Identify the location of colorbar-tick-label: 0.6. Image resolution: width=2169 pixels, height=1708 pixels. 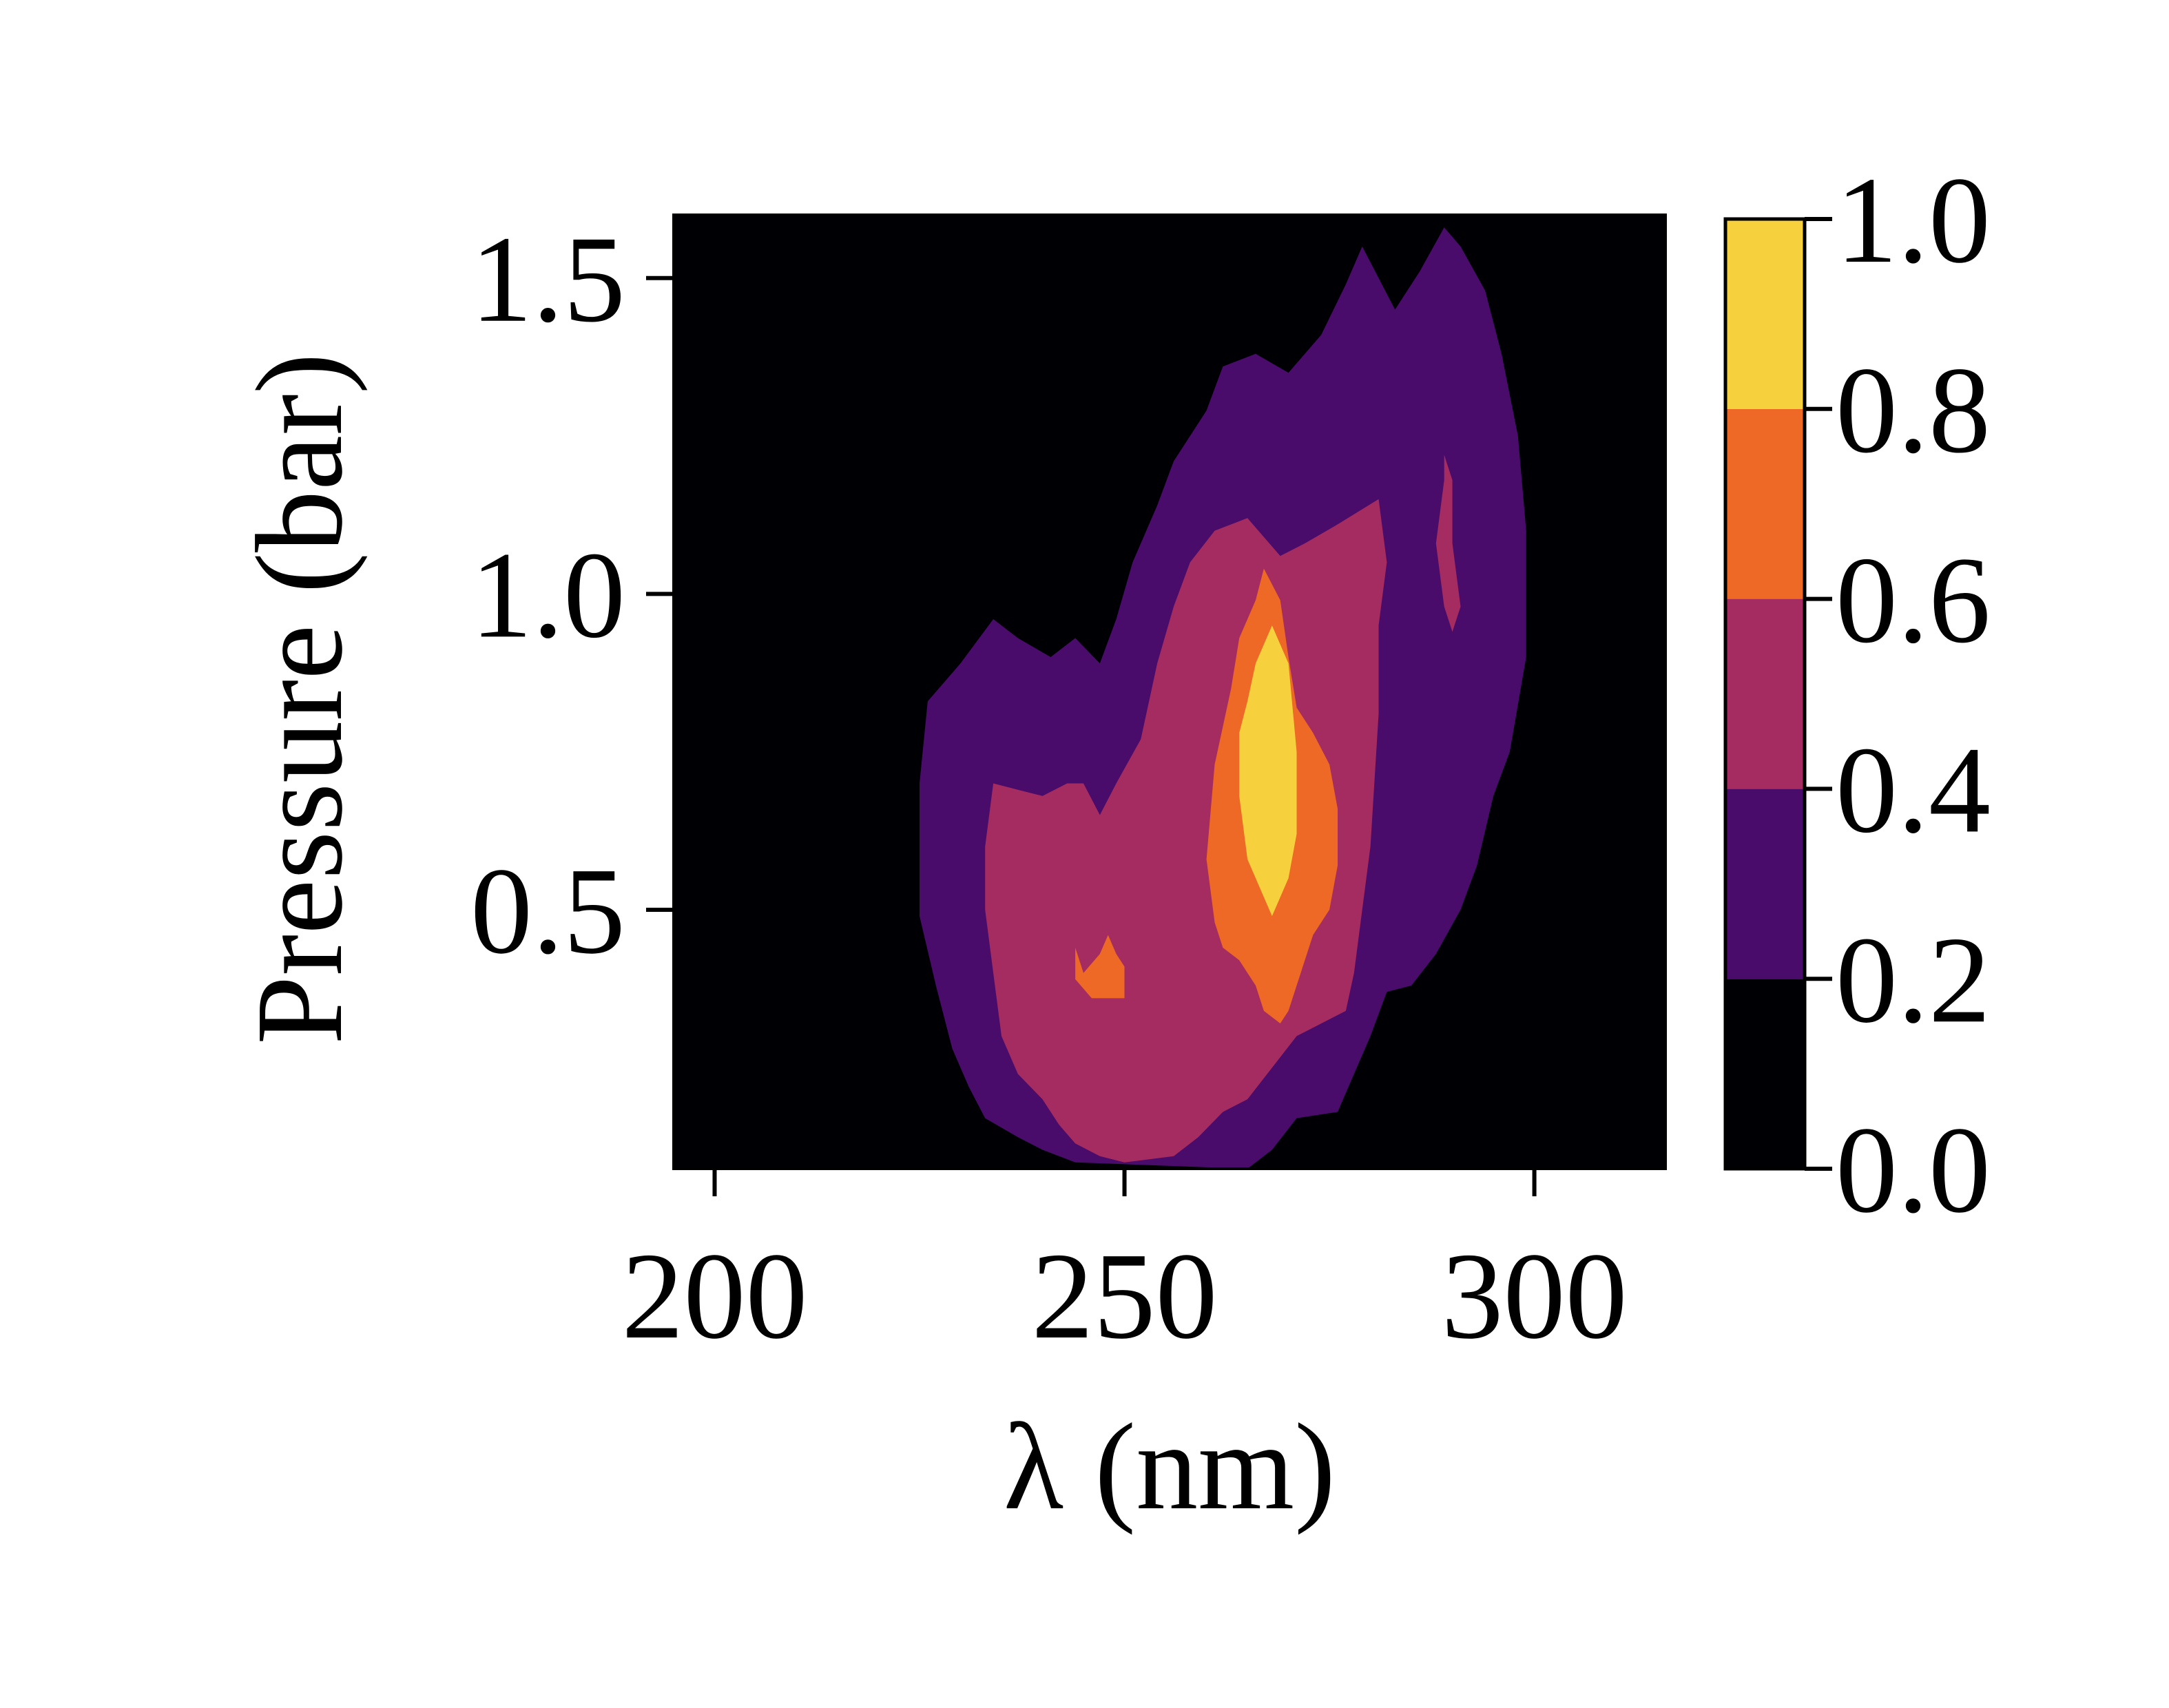
(1913, 600).